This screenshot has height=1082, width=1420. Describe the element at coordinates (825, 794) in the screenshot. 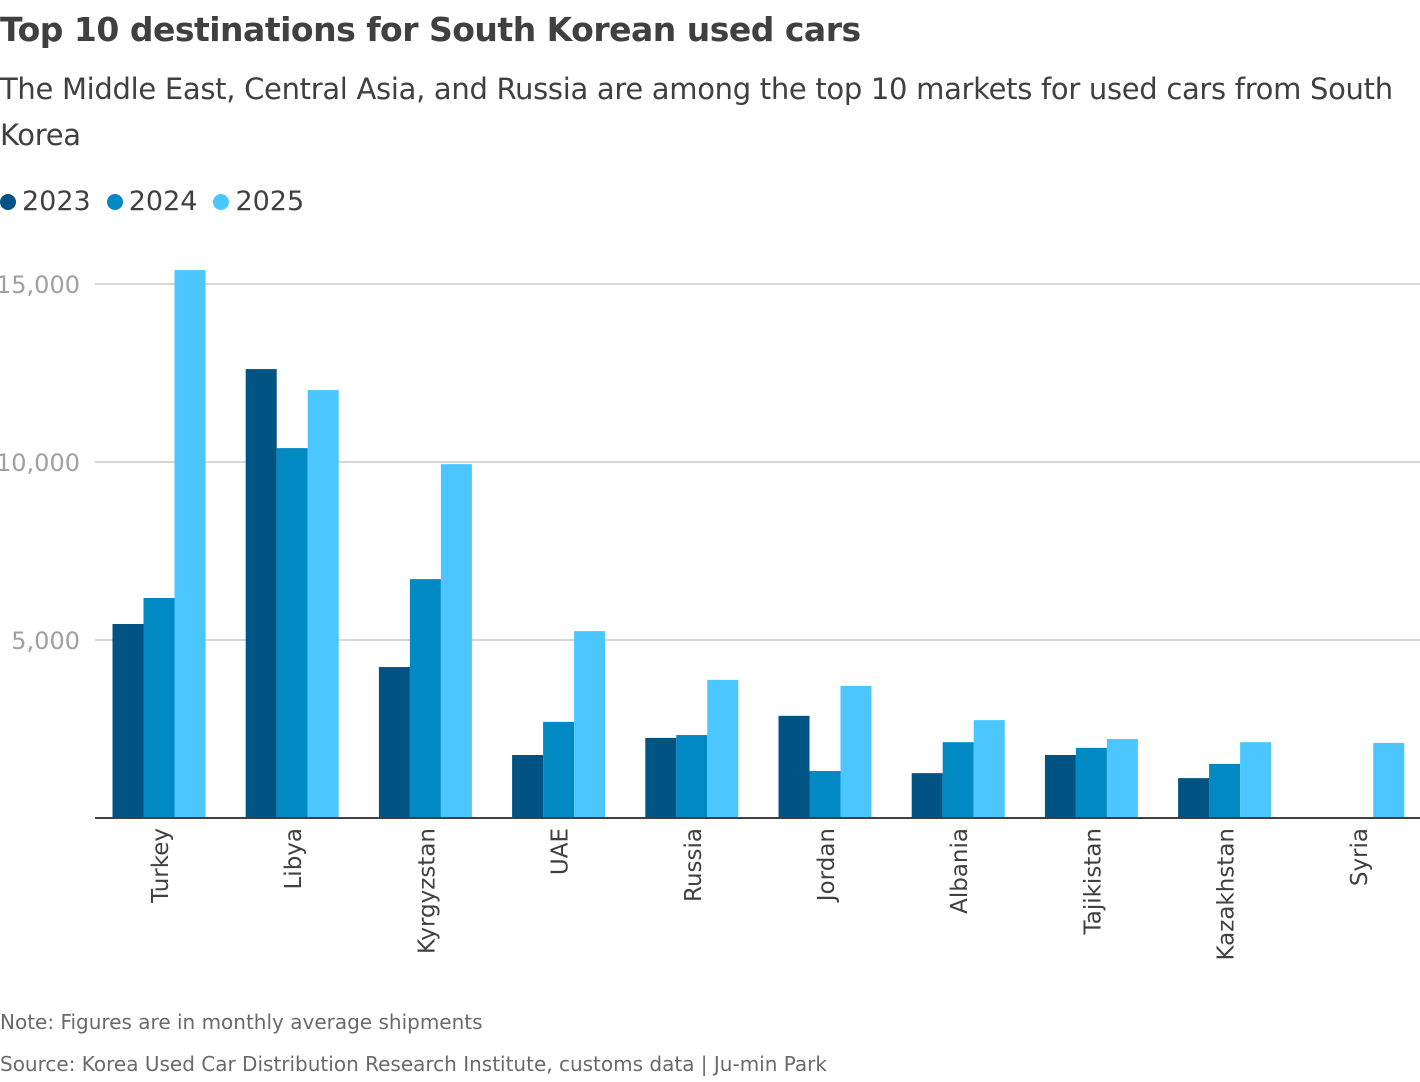

I see `bar-jordan-2024` at that location.